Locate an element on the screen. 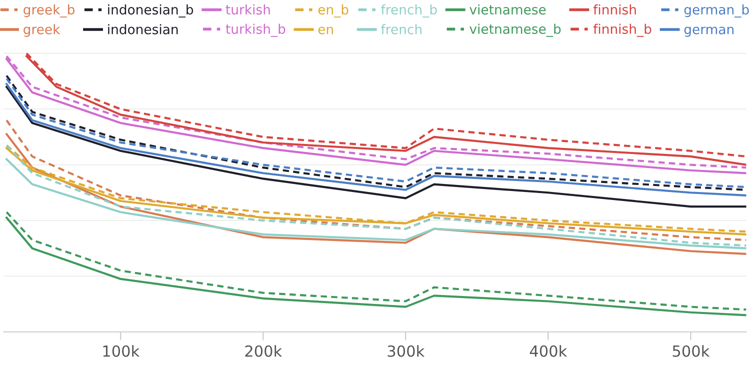  legend-label: greek is located at coordinates (42, 30).